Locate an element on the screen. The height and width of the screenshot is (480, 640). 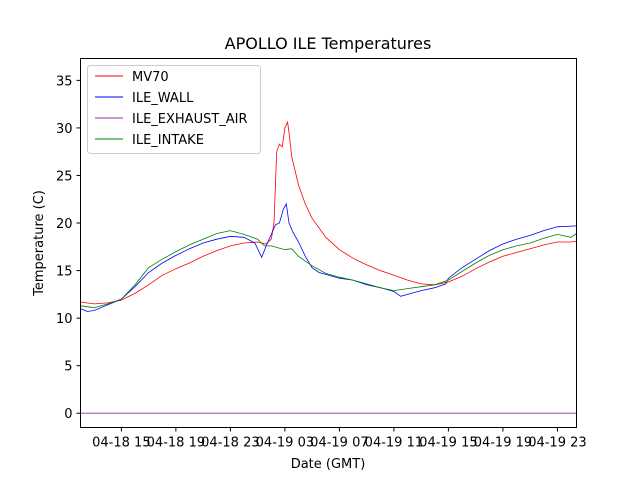
y-tick-label: 5 is located at coordinates (68, 367).